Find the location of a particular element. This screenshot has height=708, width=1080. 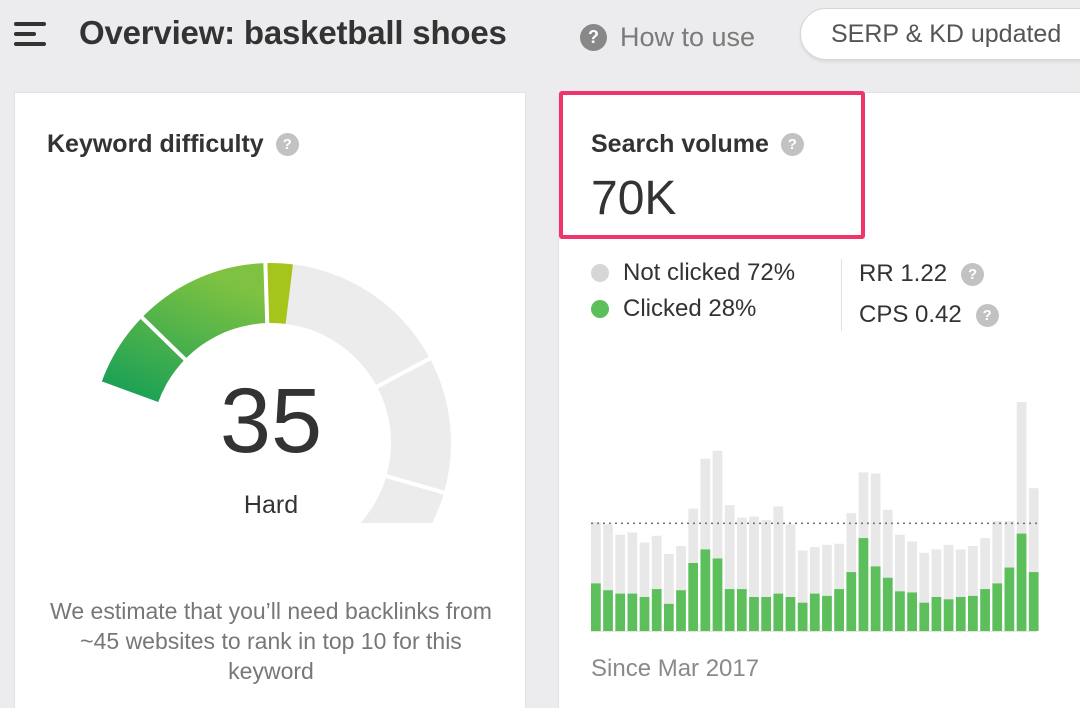

search-volume-chart is located at coordinates (815, 517).